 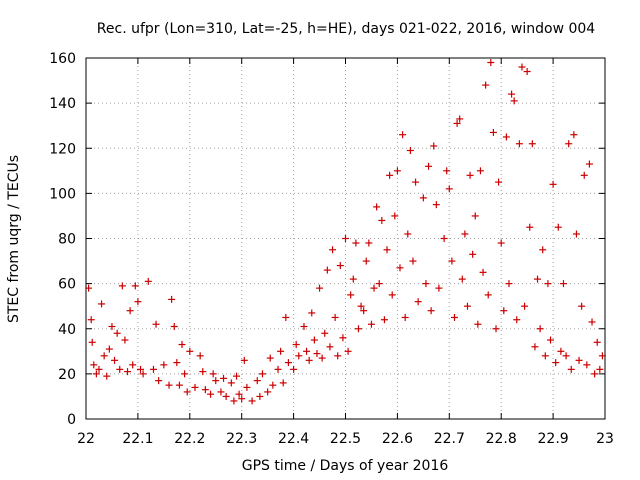 What do you see at coordinates (397, 439) in the screenshot?
I see `x-tick-label: 22.6` at bounding box center [397, 439].